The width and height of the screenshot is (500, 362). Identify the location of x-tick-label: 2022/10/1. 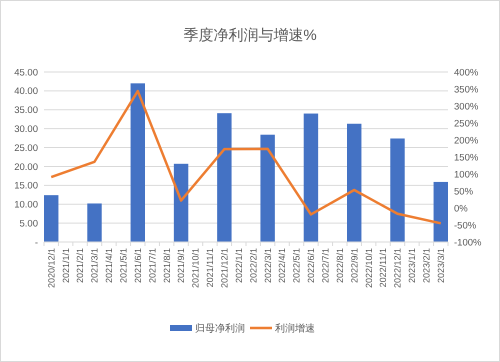
(369, 268).